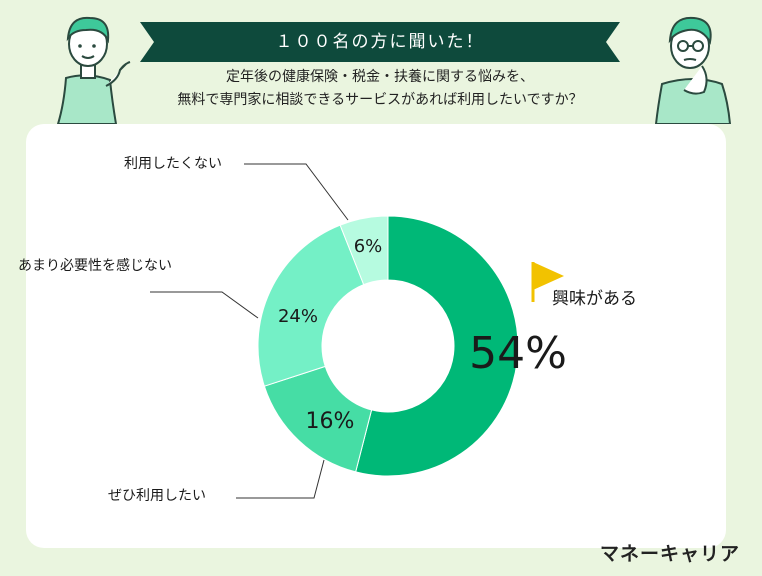 The image size is (762, 576). What do you see at coordinates (380, 77) in the screenshot?
I see `question-line-1: 定年後の健康保険・税金・扶養に関する悩みを、` at bounding box center [380, 77].